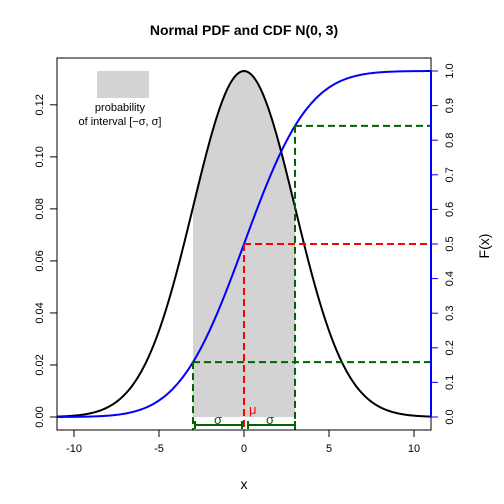 Image resolution: width=504 pixels, height=504 pixels. Describe the element at coordinates (450, 70) in the screenshot. I see `right-y-tick-label: 1.0` at that location.